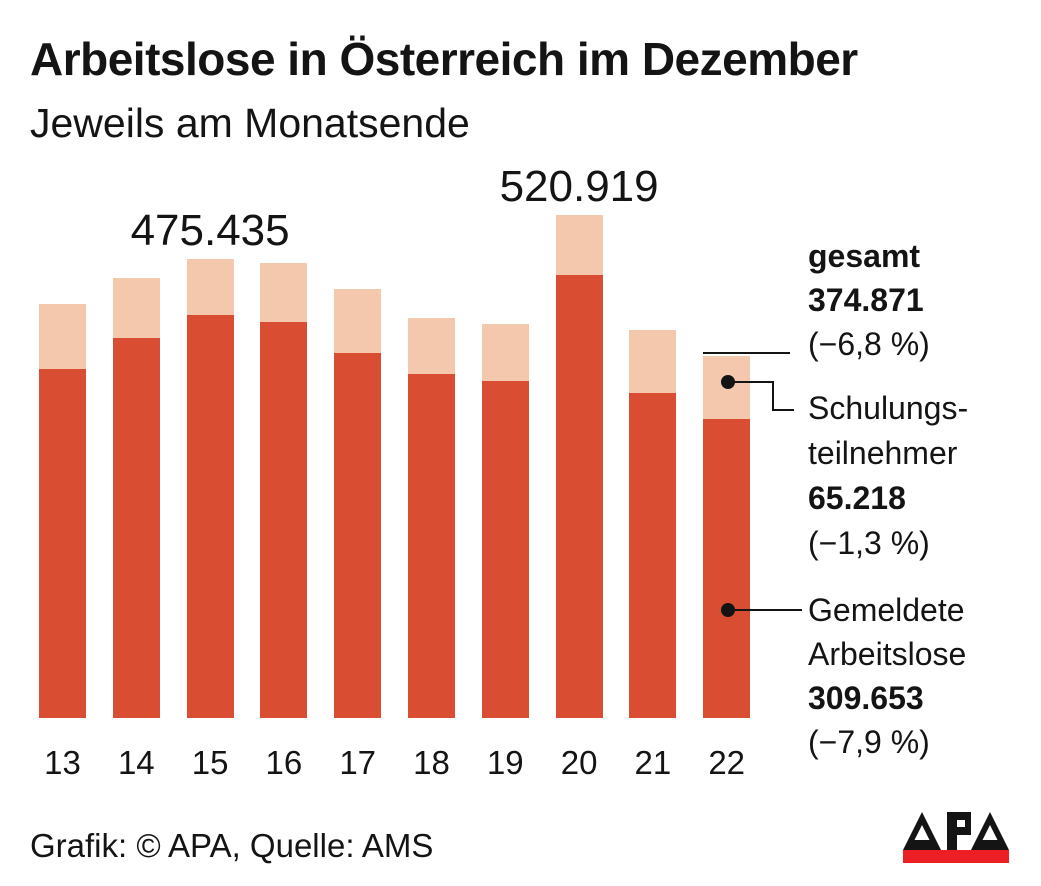 This screenshot has width=1041, height=886. Describe the element at coordinates (232, 845) in the screenshot. I see `footer-credit: Grafik: © APA, Quelle: AMS` at that location.